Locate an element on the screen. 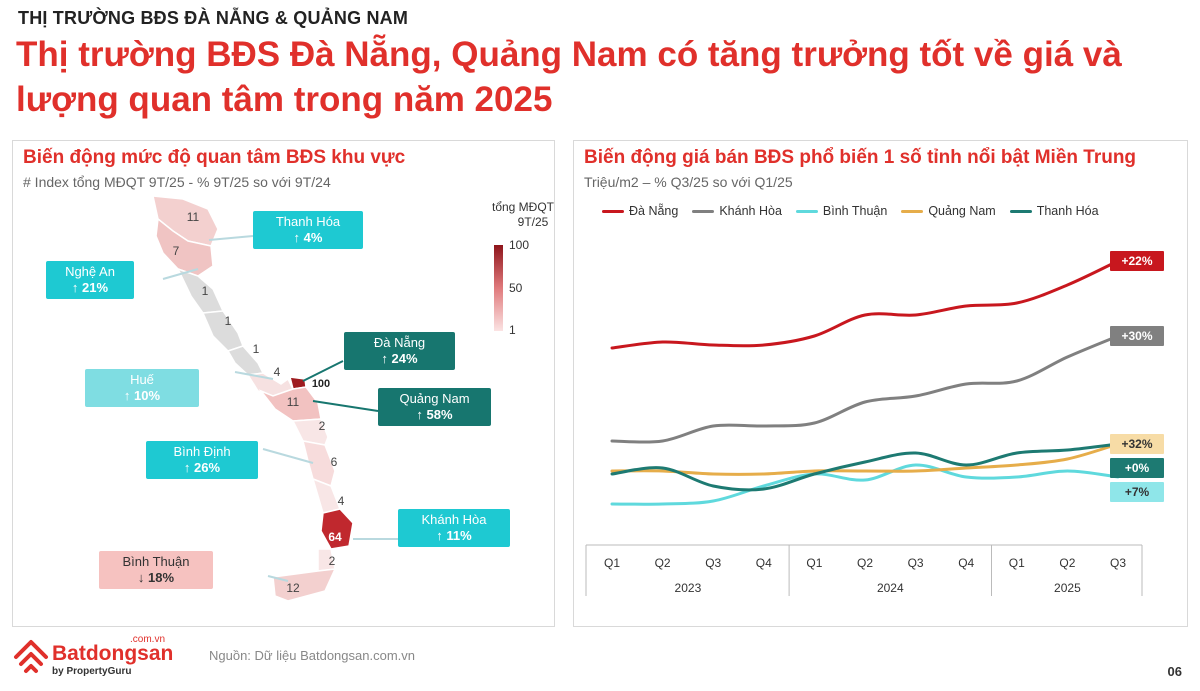 Image resolution: width=1200 pixels, height=691 pixels. callout-box: Bình Định ↑ 26% is located at coordinates (202, 460).